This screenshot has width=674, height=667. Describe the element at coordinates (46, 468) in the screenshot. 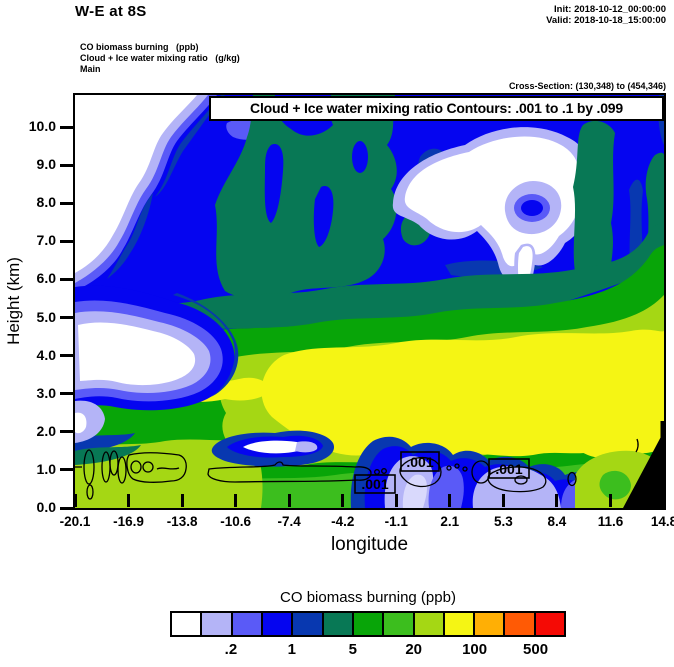

I see `y-tick-label: 1.0` at that location.